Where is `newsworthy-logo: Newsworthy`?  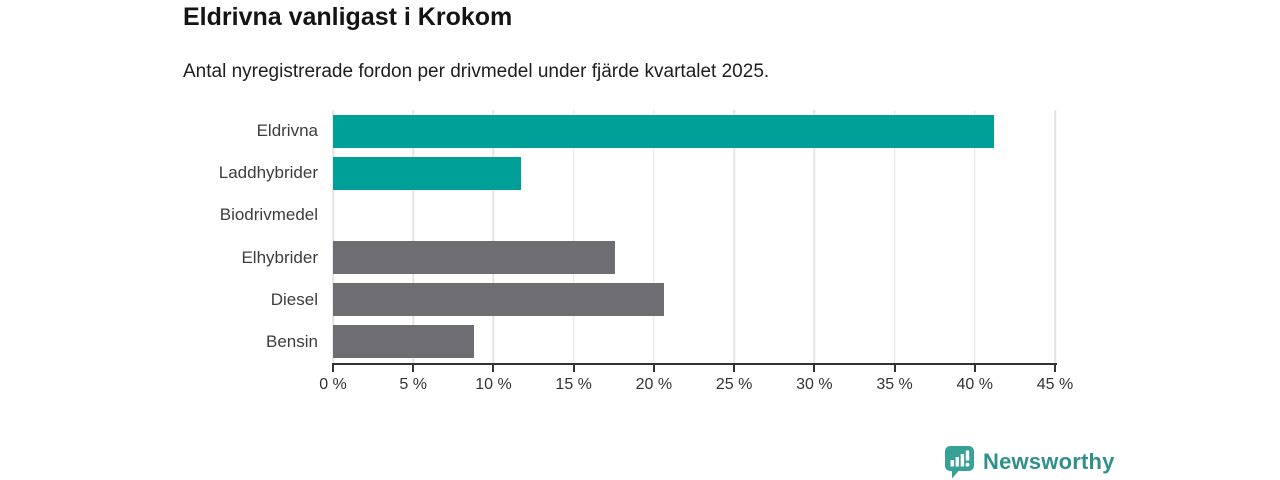 newsworthy-logo: Newsworthy is located at coordinates (1029, 462).